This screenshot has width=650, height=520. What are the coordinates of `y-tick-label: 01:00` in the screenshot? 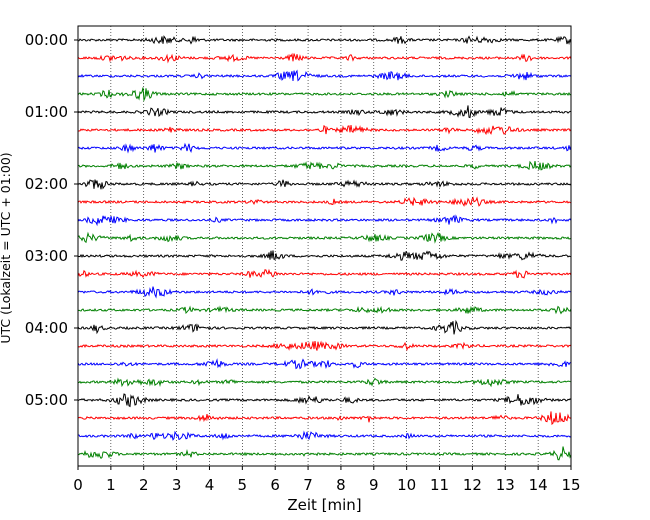 It's located at (46, 112).